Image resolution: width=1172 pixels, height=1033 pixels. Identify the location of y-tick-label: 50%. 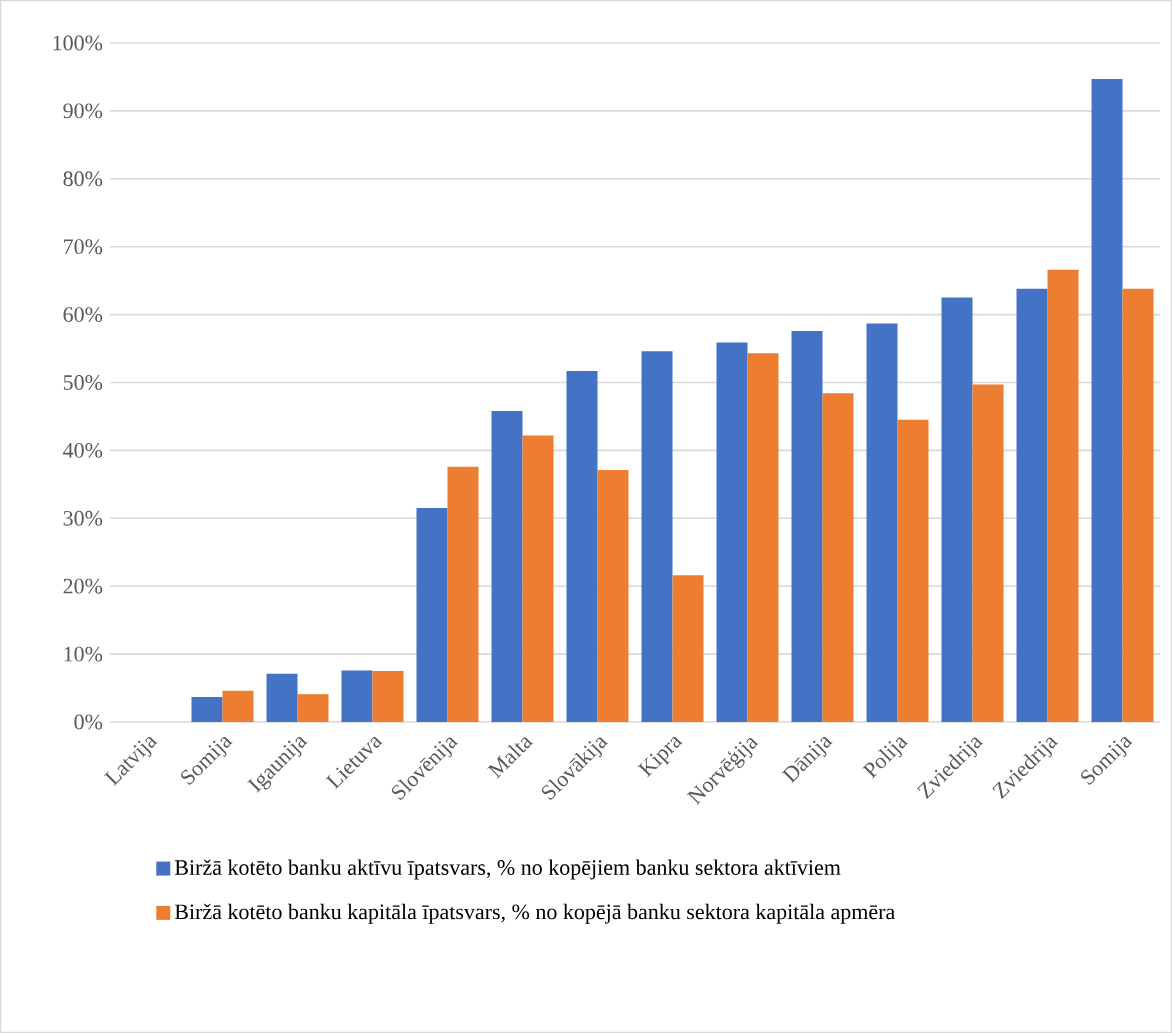
(83, 382).